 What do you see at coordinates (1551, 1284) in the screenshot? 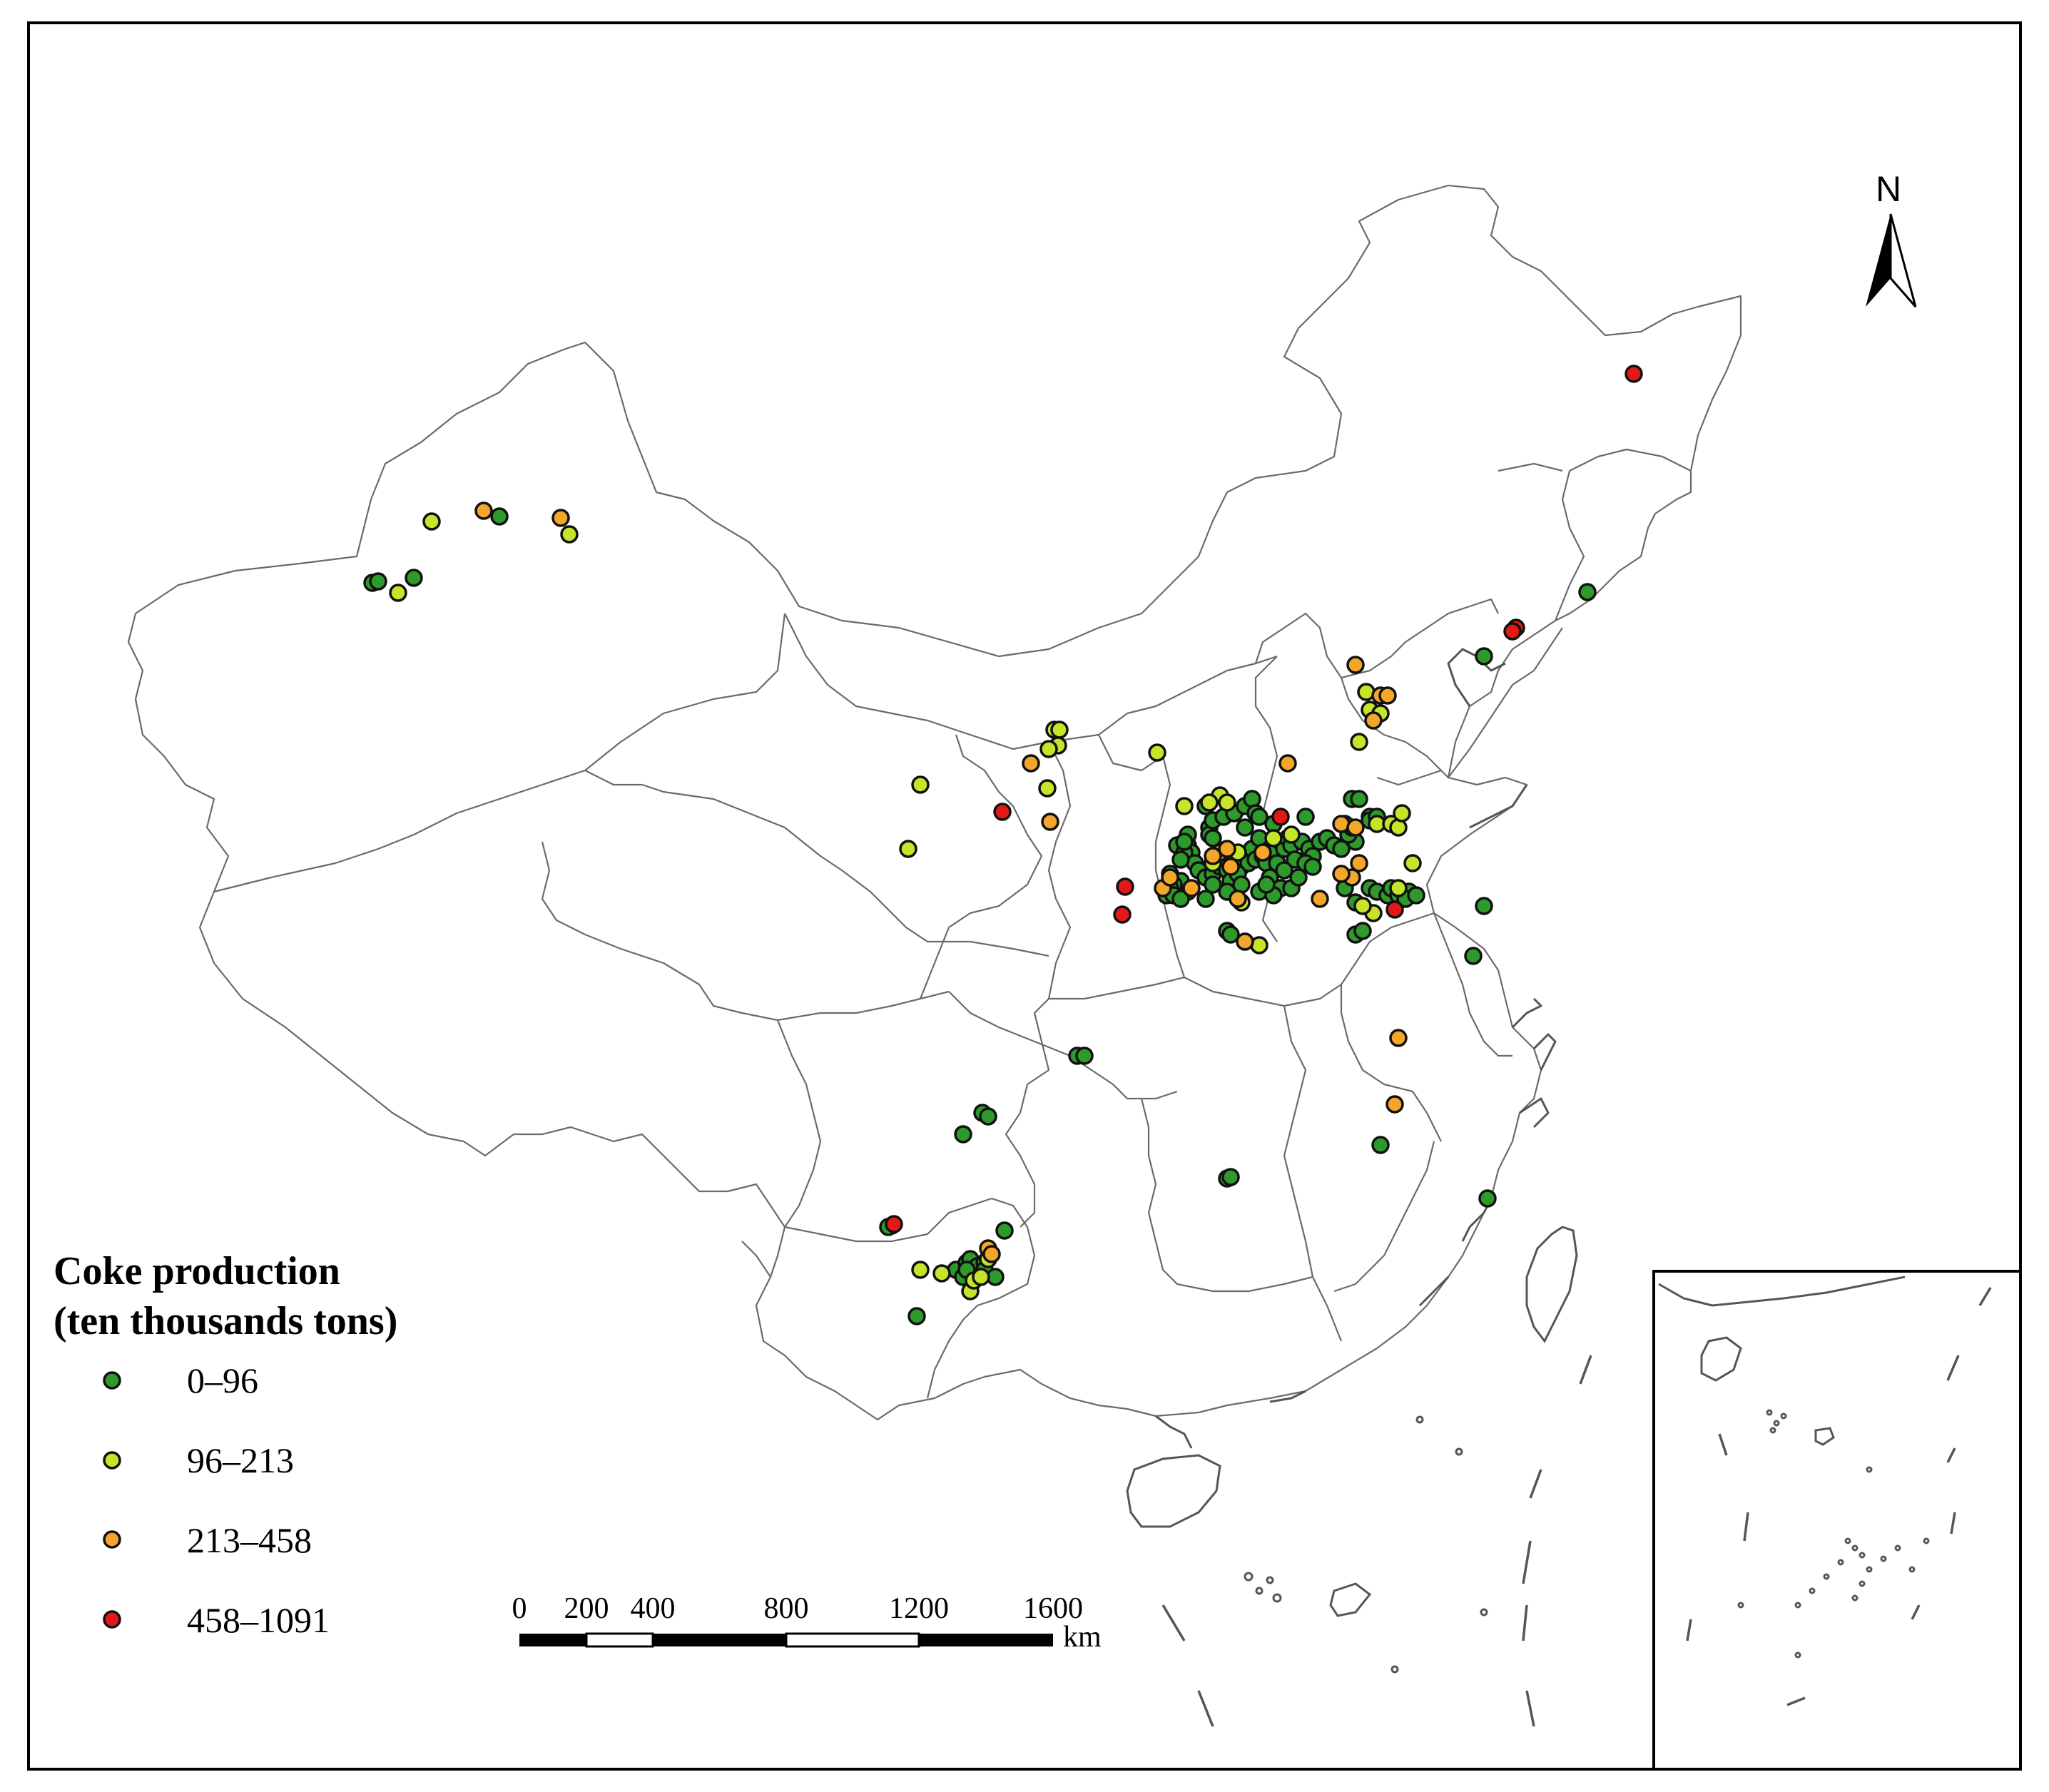
I see `taiwan-island` at bounding box center [1551, 1284].